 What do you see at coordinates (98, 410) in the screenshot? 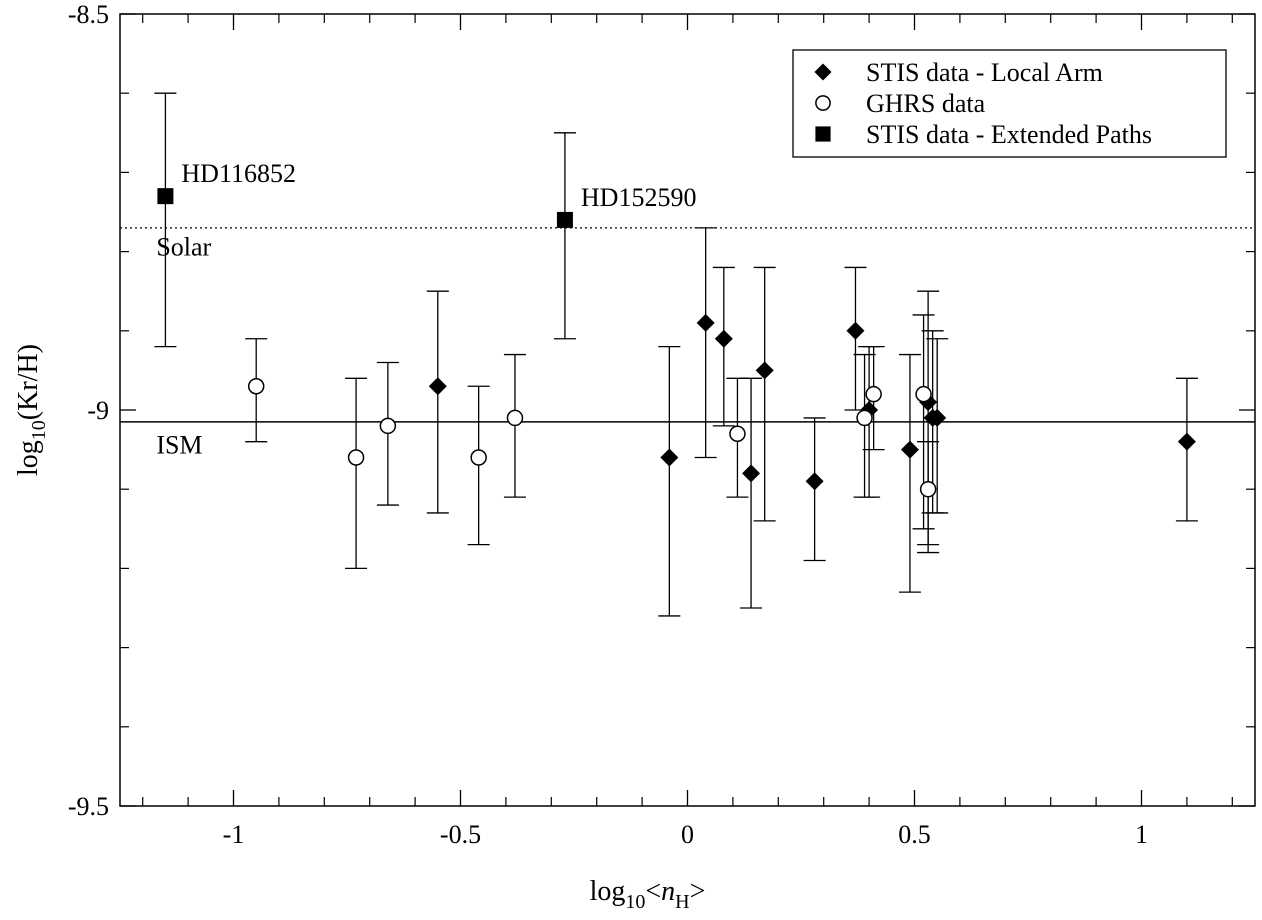
I see `y-tick-label: -9` at bounding box center [98, 410].